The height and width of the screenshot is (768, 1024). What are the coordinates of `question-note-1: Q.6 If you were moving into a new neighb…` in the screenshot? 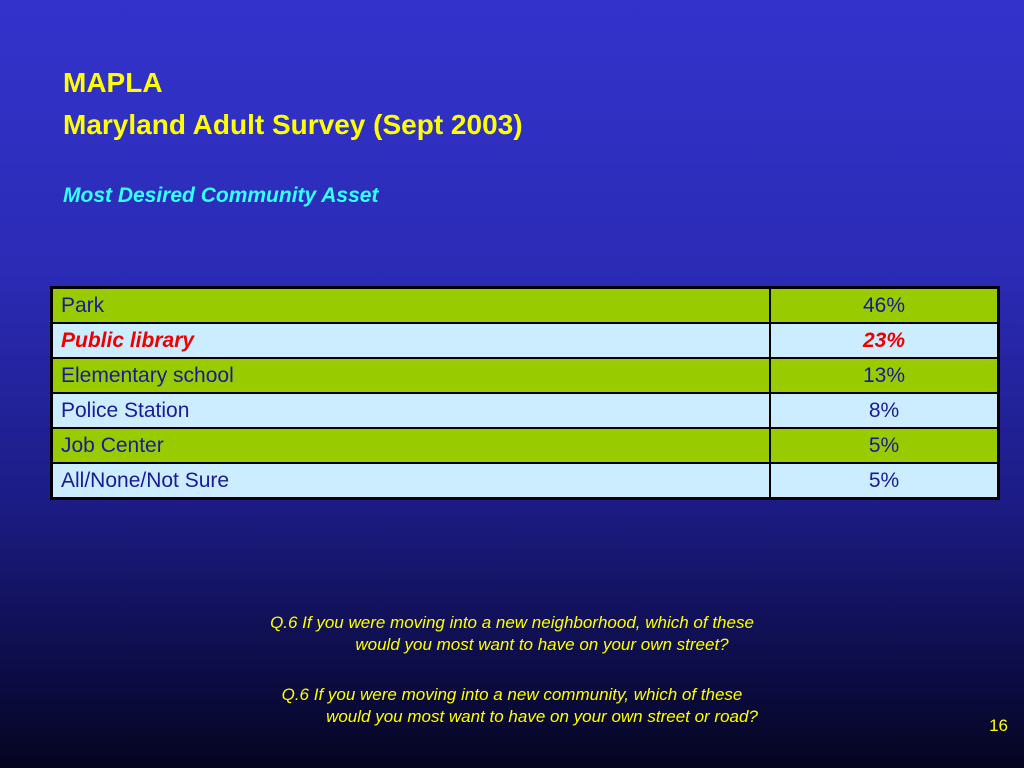 It's located at (512, 634).